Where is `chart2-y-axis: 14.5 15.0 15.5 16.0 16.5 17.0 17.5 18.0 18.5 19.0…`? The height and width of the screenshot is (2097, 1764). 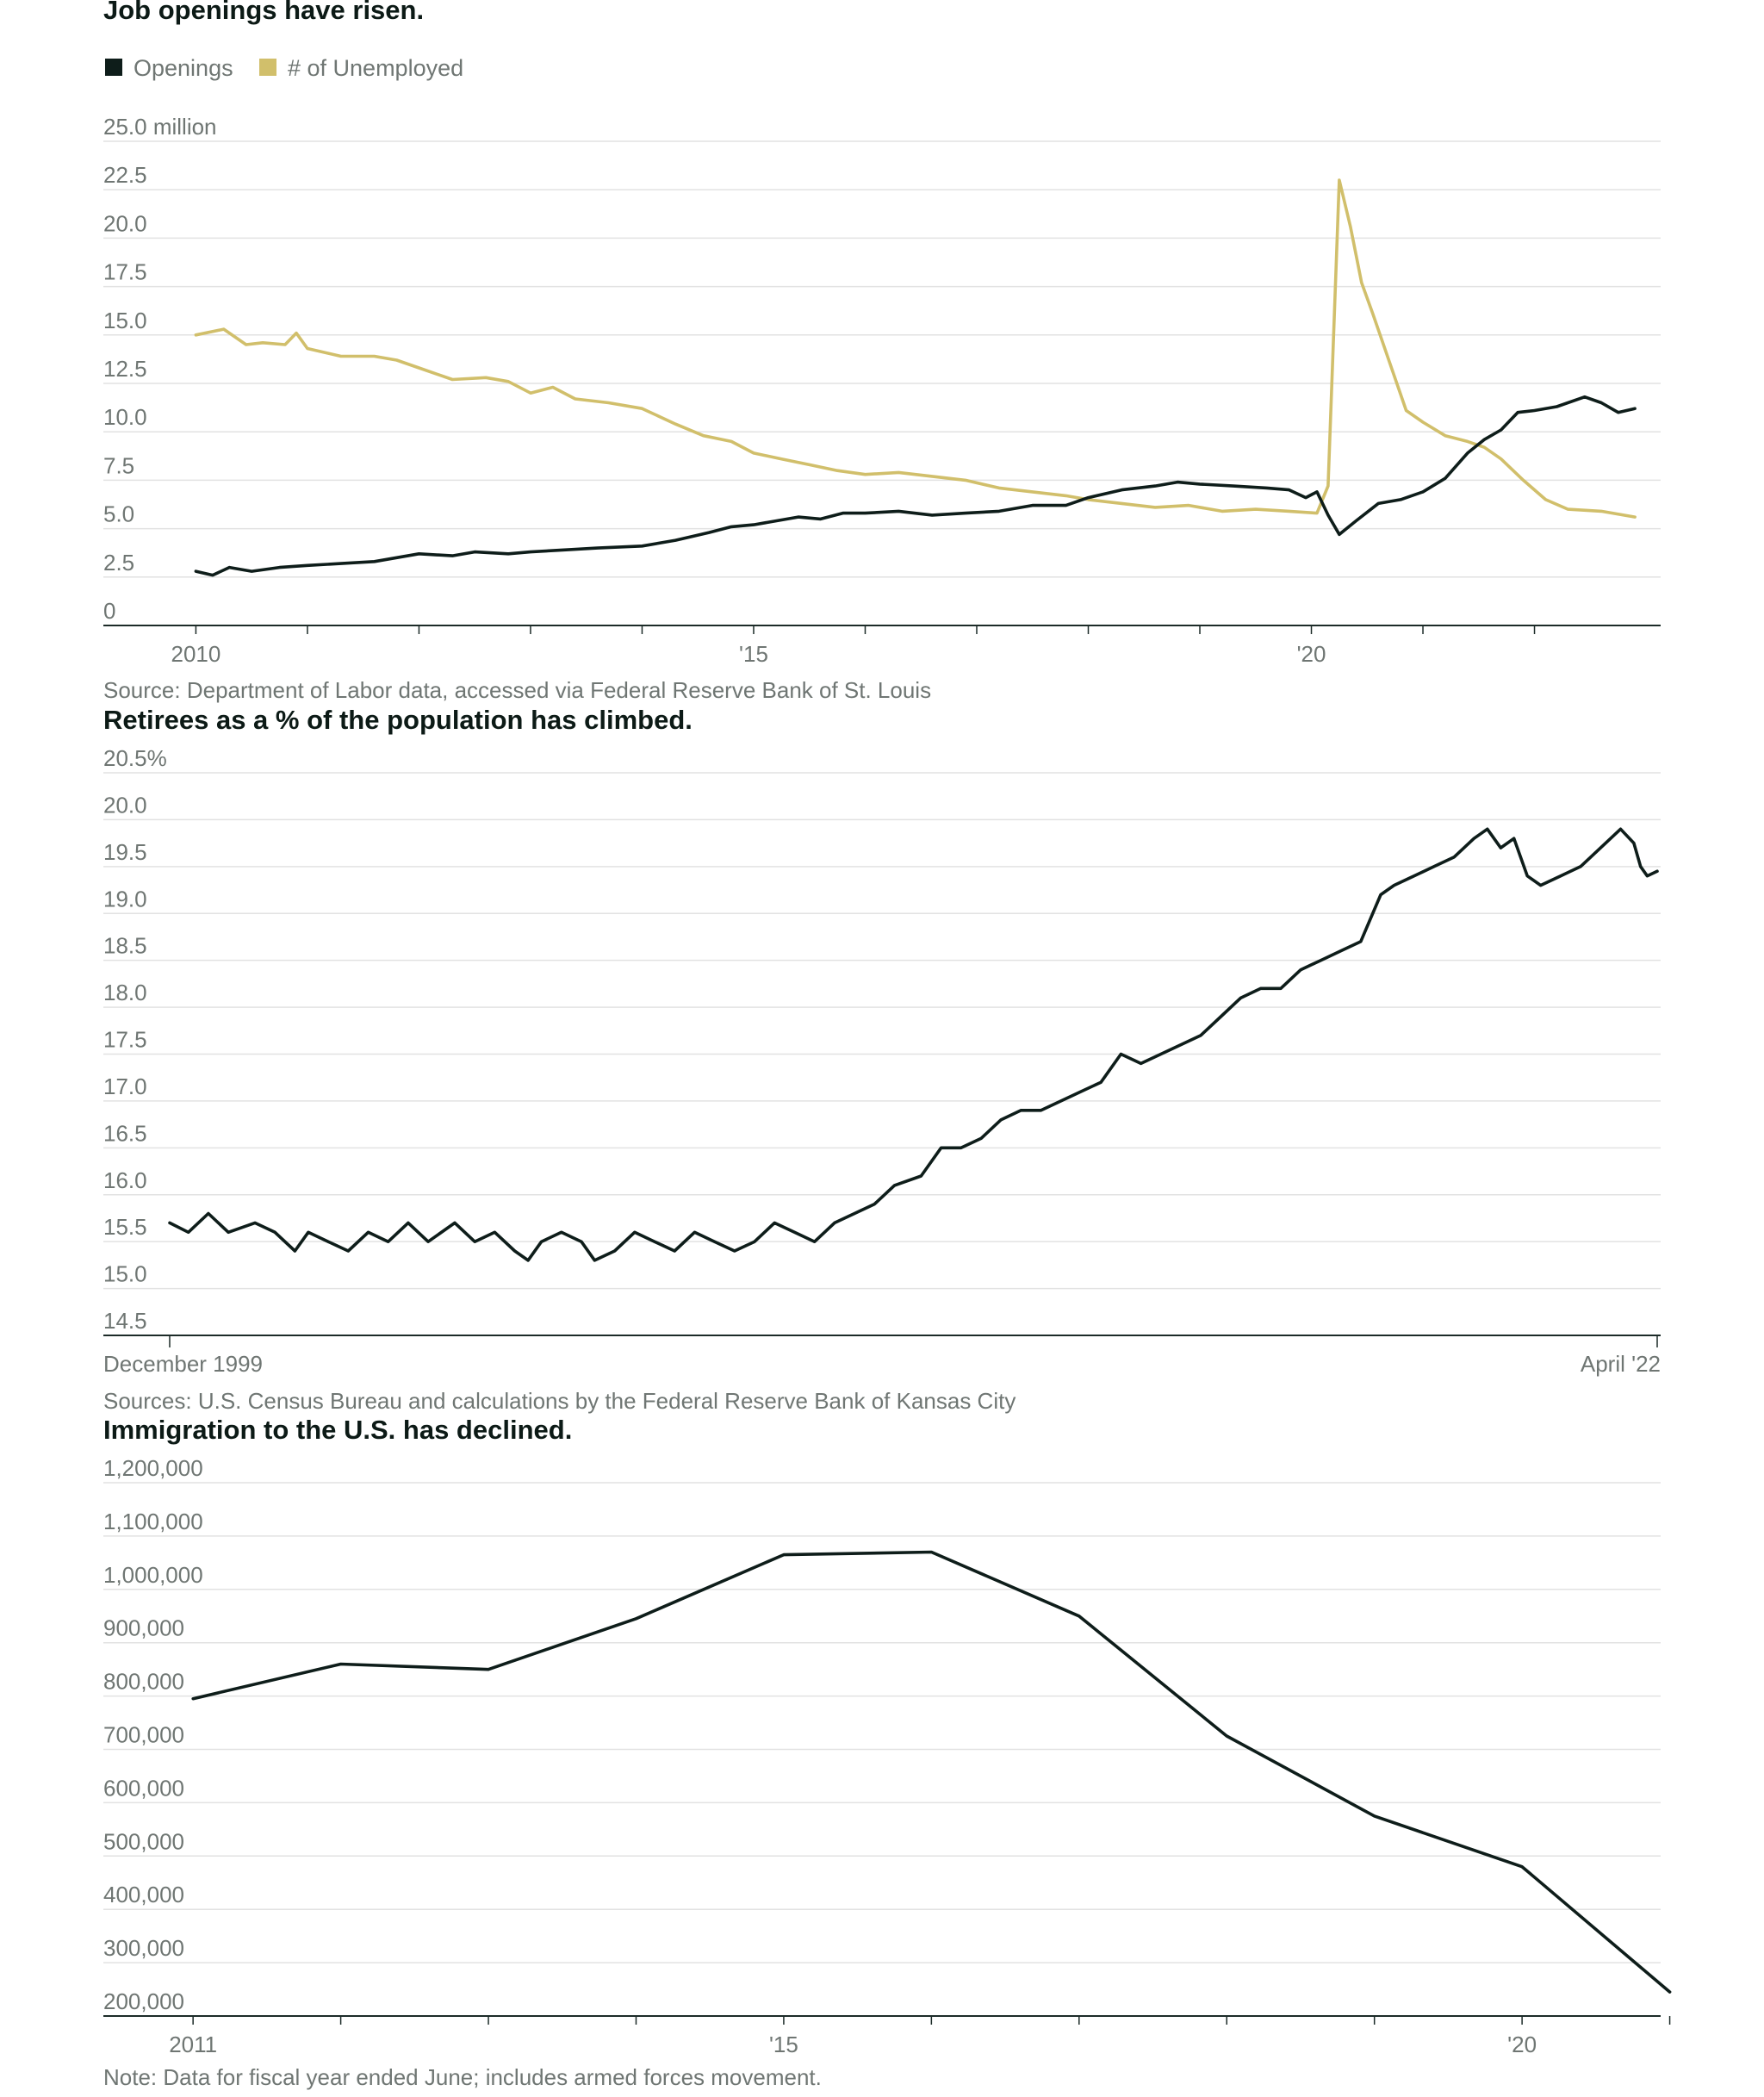 chart2-y-axis: 14.5 15.0 15.5 16.0 16.5 17.0 17.5 18.0 18.5 19.0… is located at coordinates (135, 1039).